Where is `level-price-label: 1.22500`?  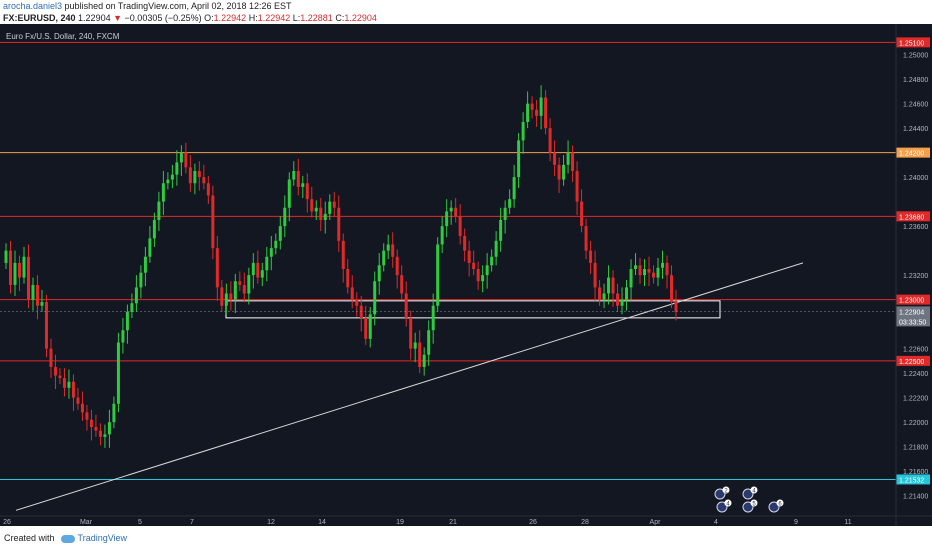 level-price-label: 1.22500 is located at coordinates (911, 362).